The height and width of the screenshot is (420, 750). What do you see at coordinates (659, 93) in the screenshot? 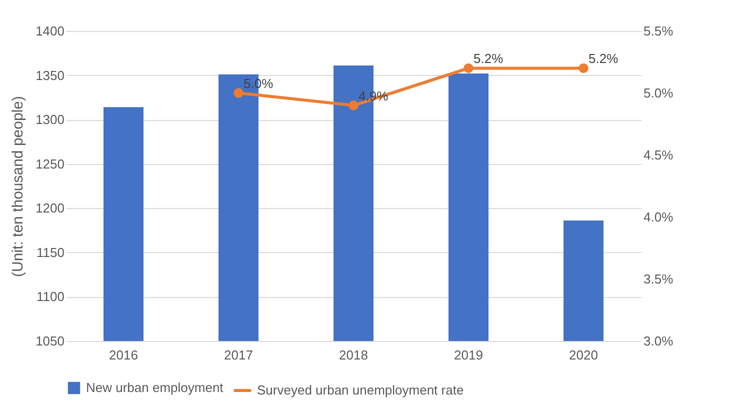
I see `y2-tick-label: 5.0%` at bounding box center [659, 93].